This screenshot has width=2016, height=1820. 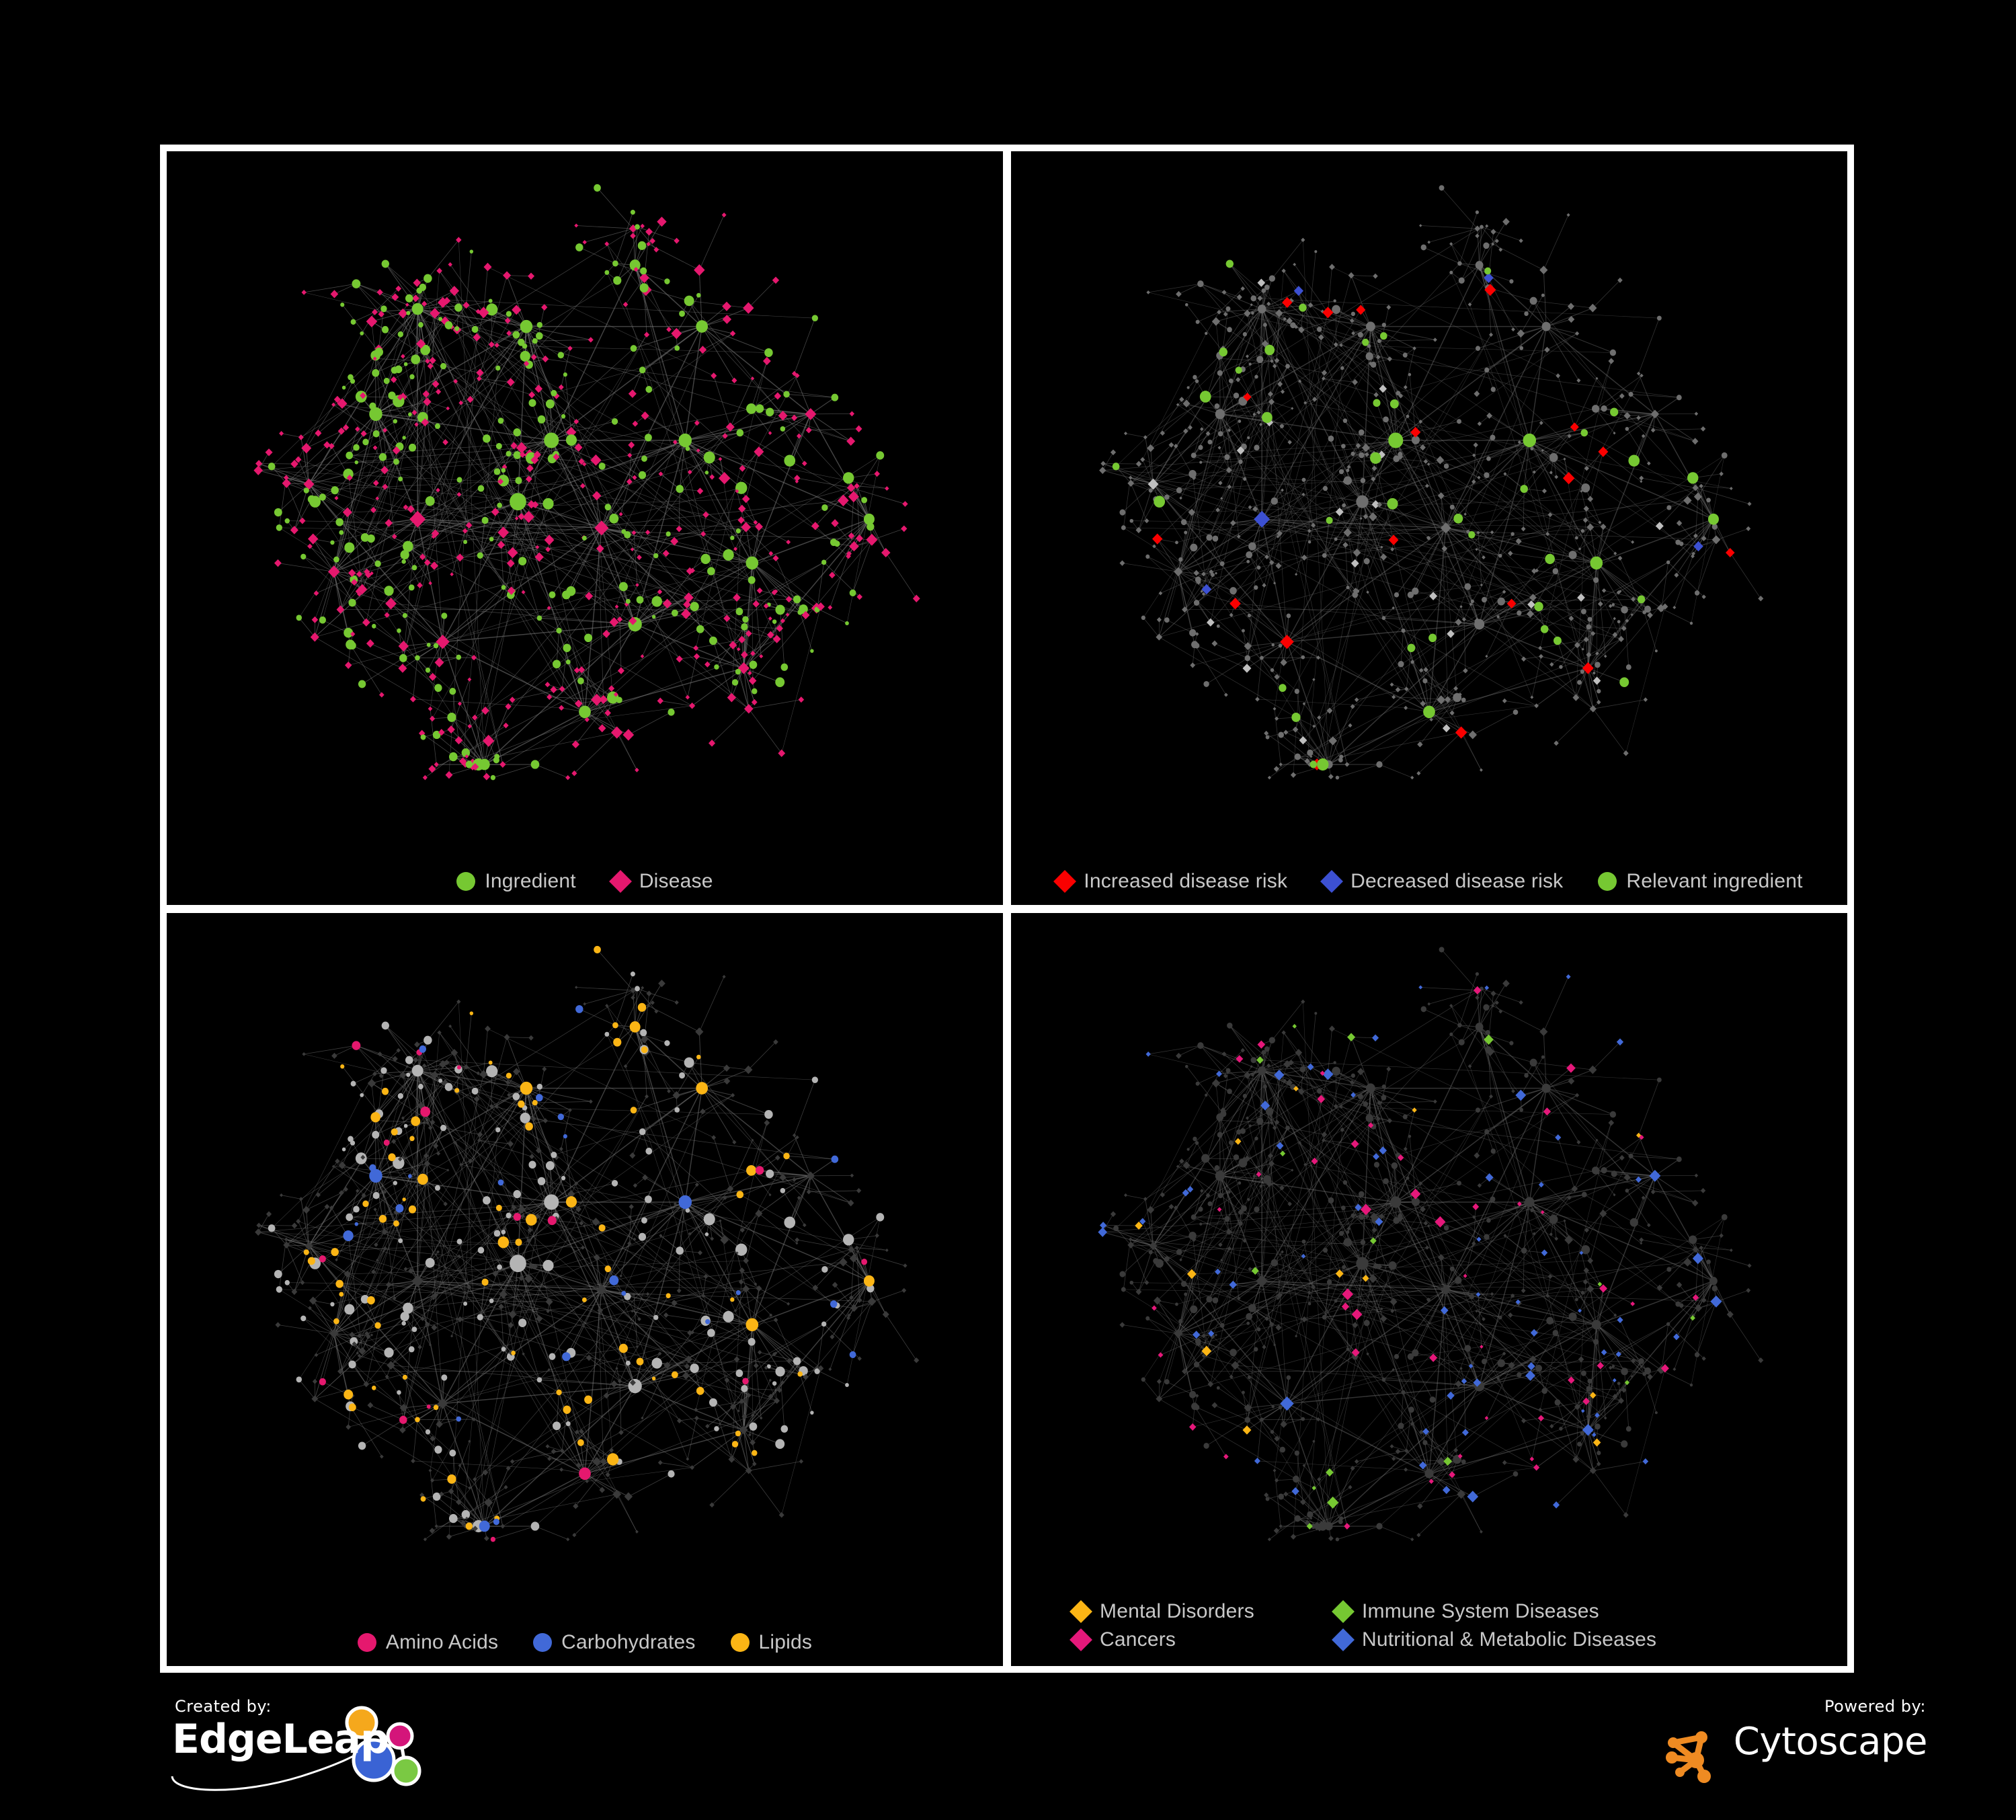 I want to click on legend-panel-c: Amino Acids Carbohydrates Lipids, so click(x=585, y=1642).